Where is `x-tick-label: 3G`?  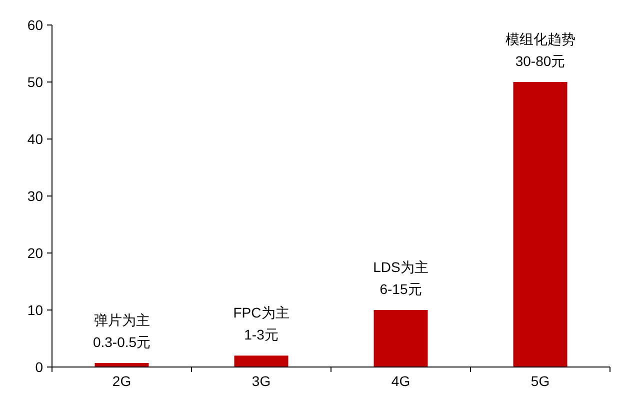 x-tick-label: 3G is located at coordinates (261, 381).